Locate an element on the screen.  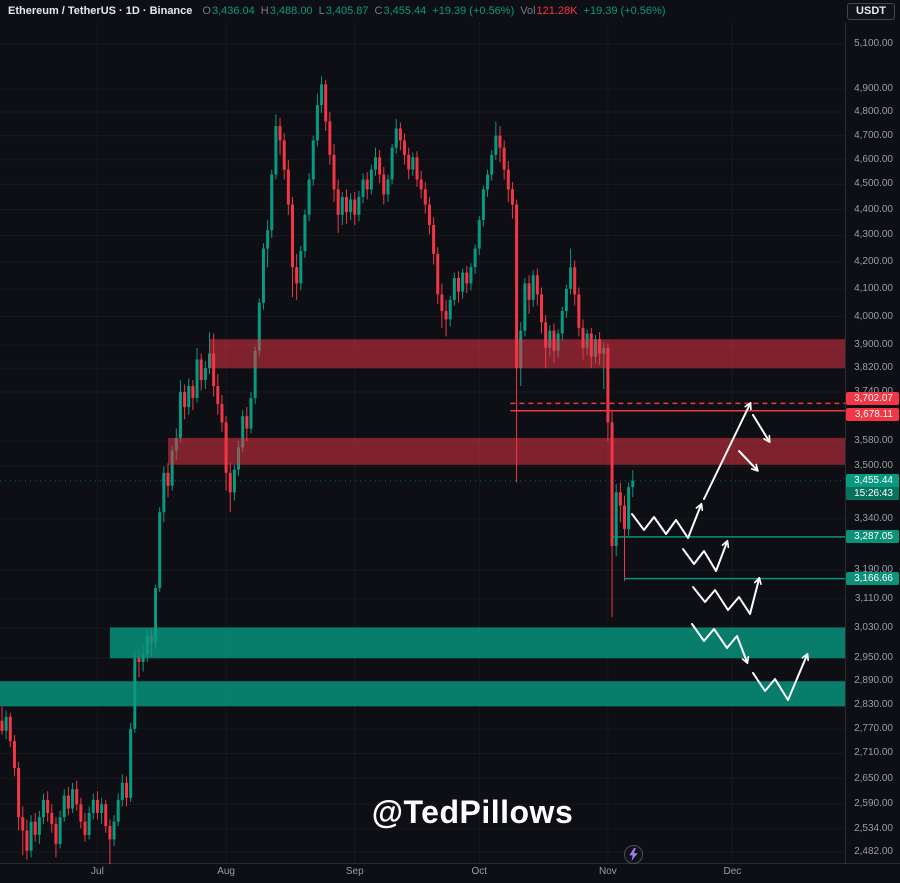
close-value: 3,455.44 is located at coordinates (405, 11).